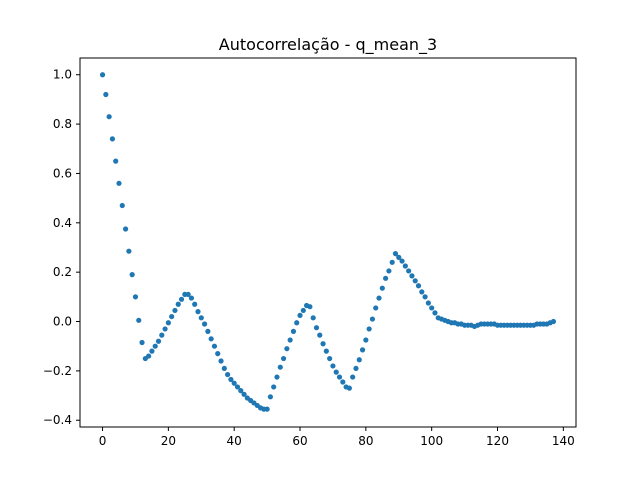 The width and height of the screenshot is (640, 480). What do you see at coordinates (62, 173) in the screenshot?
I see `y-tick-label: 0.6` at bounding box center [62, 173].